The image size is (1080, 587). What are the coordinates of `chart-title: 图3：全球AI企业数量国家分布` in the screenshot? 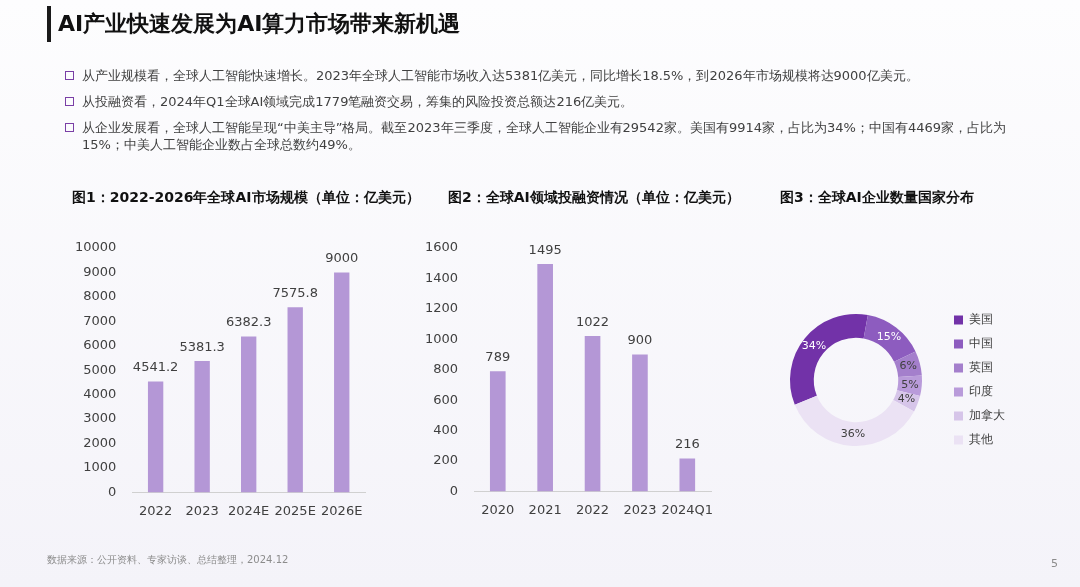 It's located at (877, 198).